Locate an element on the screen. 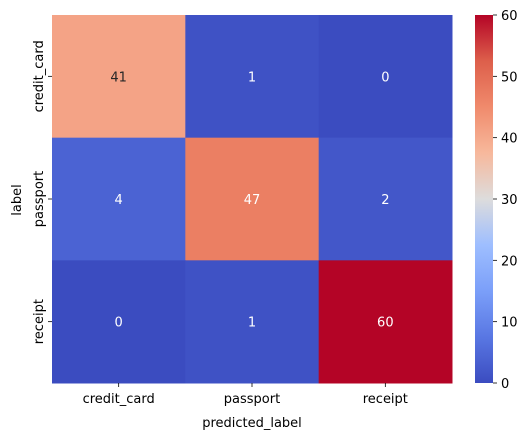 The width and height of the screenshot is (530, 438). cell-value-2-2: 60 is located at coordinates (385, 323).